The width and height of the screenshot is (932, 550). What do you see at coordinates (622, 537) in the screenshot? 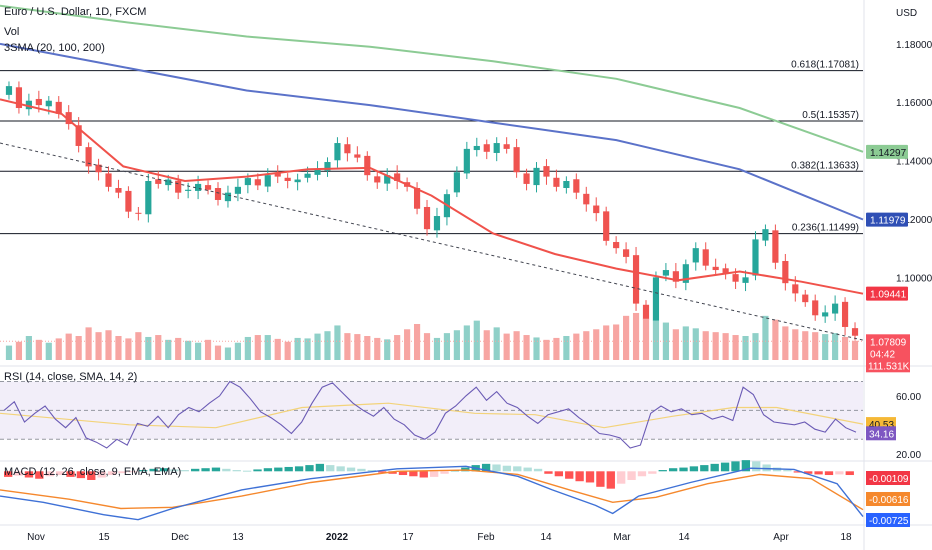
I see `time-tick-label: Mar` at bounding box center [622, 537].